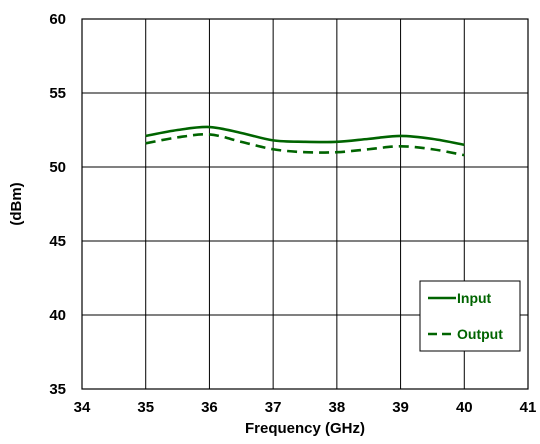 This screenshot has height=444, width=540. I want to click on y-tick-labels: 35 40 45 50 55 60, so click(57, 204).